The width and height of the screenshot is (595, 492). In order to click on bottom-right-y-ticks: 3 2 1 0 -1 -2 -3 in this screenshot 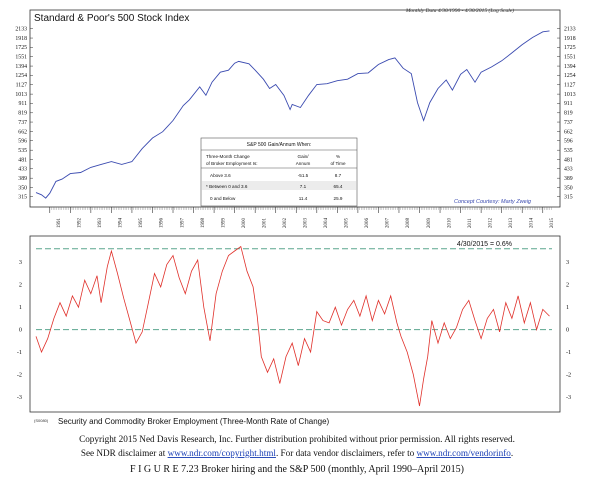, I will do `click(568, 330)`.